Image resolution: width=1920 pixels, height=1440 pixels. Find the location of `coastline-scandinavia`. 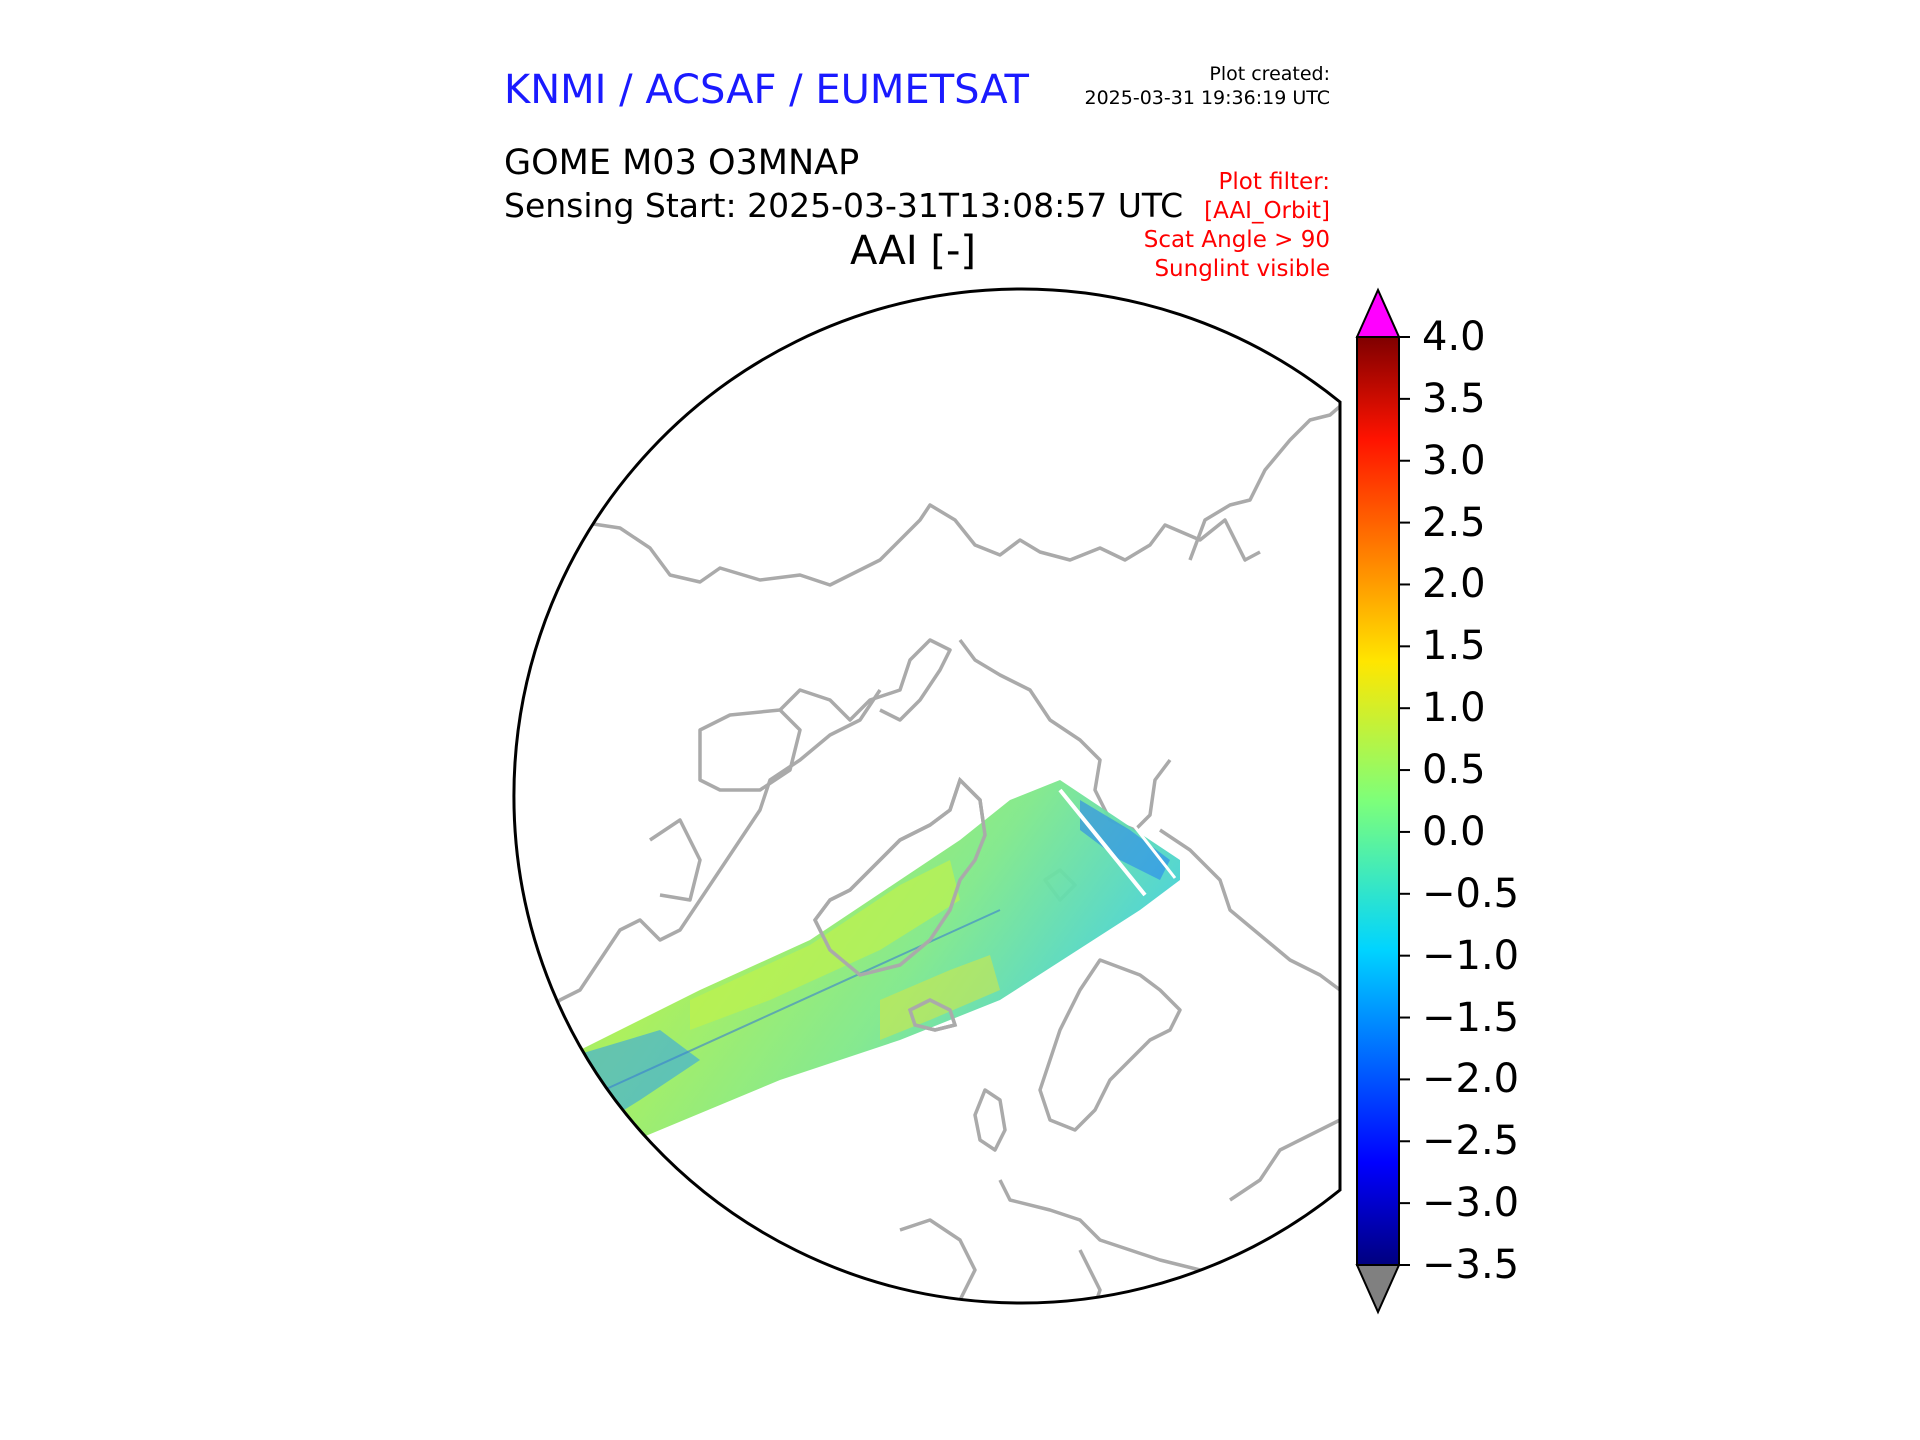

coastline-scandinavia is located at coordinates (1110, 1045).